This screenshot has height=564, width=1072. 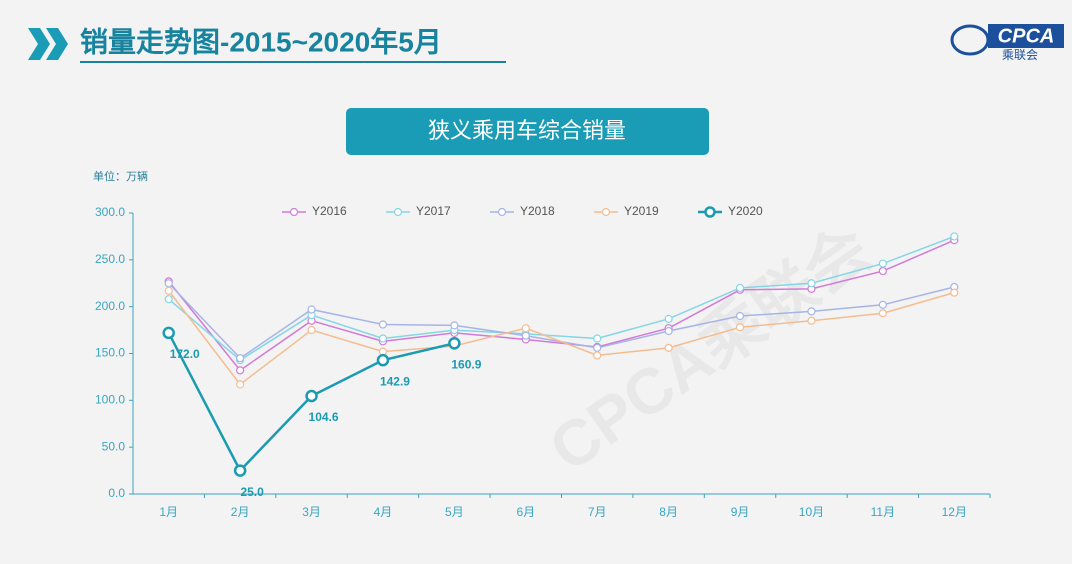 What do you see at coordinates (168, 512) in the screenshot?
I see `x-tick-label: 1月` at bounding box center [168, 512].